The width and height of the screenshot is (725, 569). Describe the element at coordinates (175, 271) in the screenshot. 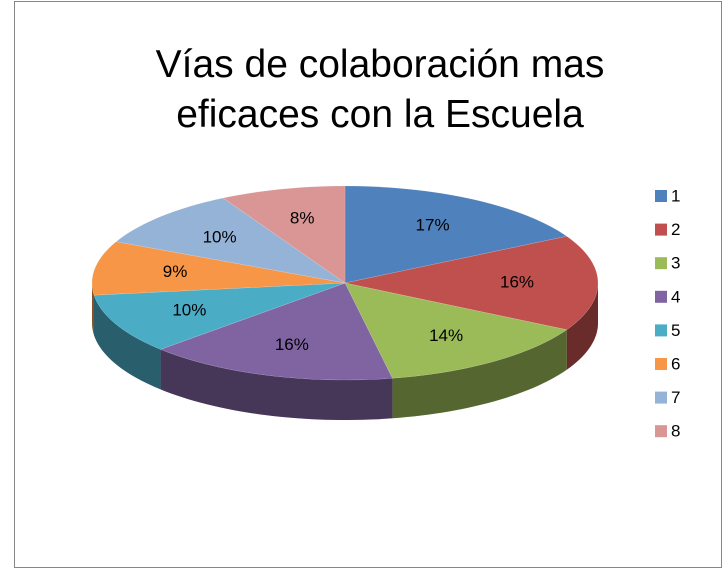

I see `data-label: 9%` at that location.